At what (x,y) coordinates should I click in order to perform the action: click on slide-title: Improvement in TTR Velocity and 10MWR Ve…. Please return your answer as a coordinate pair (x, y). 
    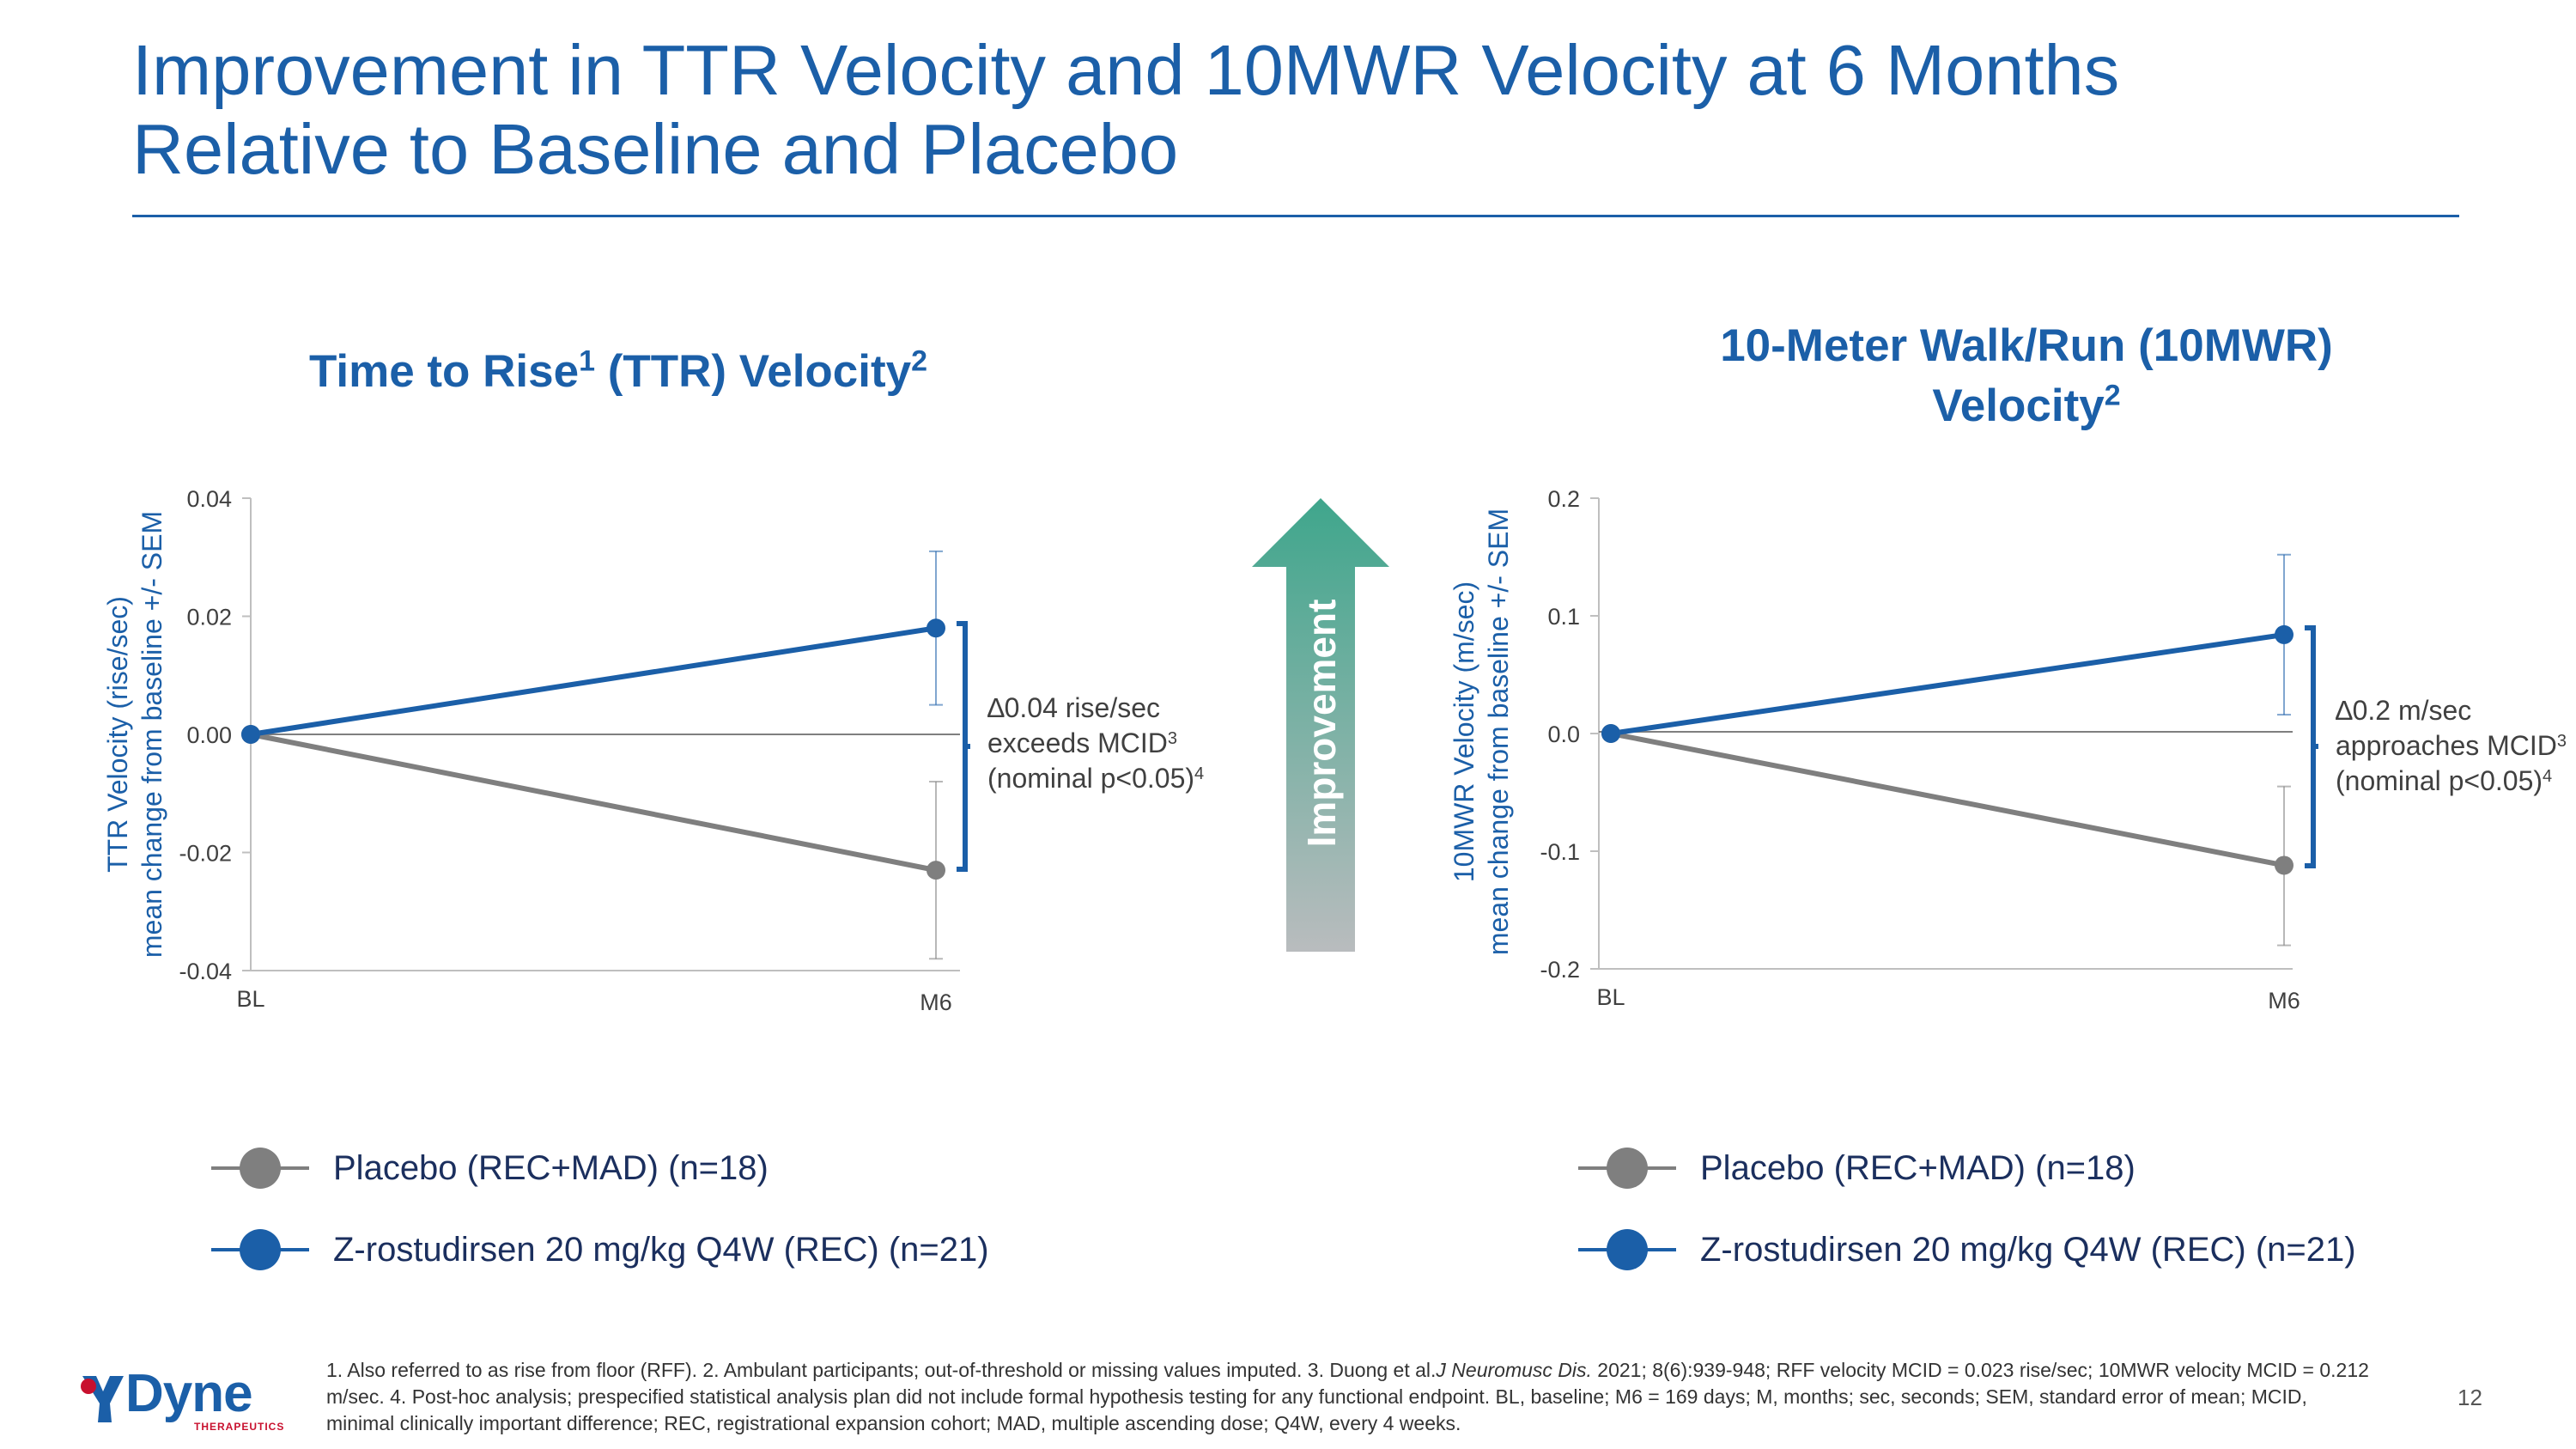
    Looking at the image, I should click on (1291, 110).